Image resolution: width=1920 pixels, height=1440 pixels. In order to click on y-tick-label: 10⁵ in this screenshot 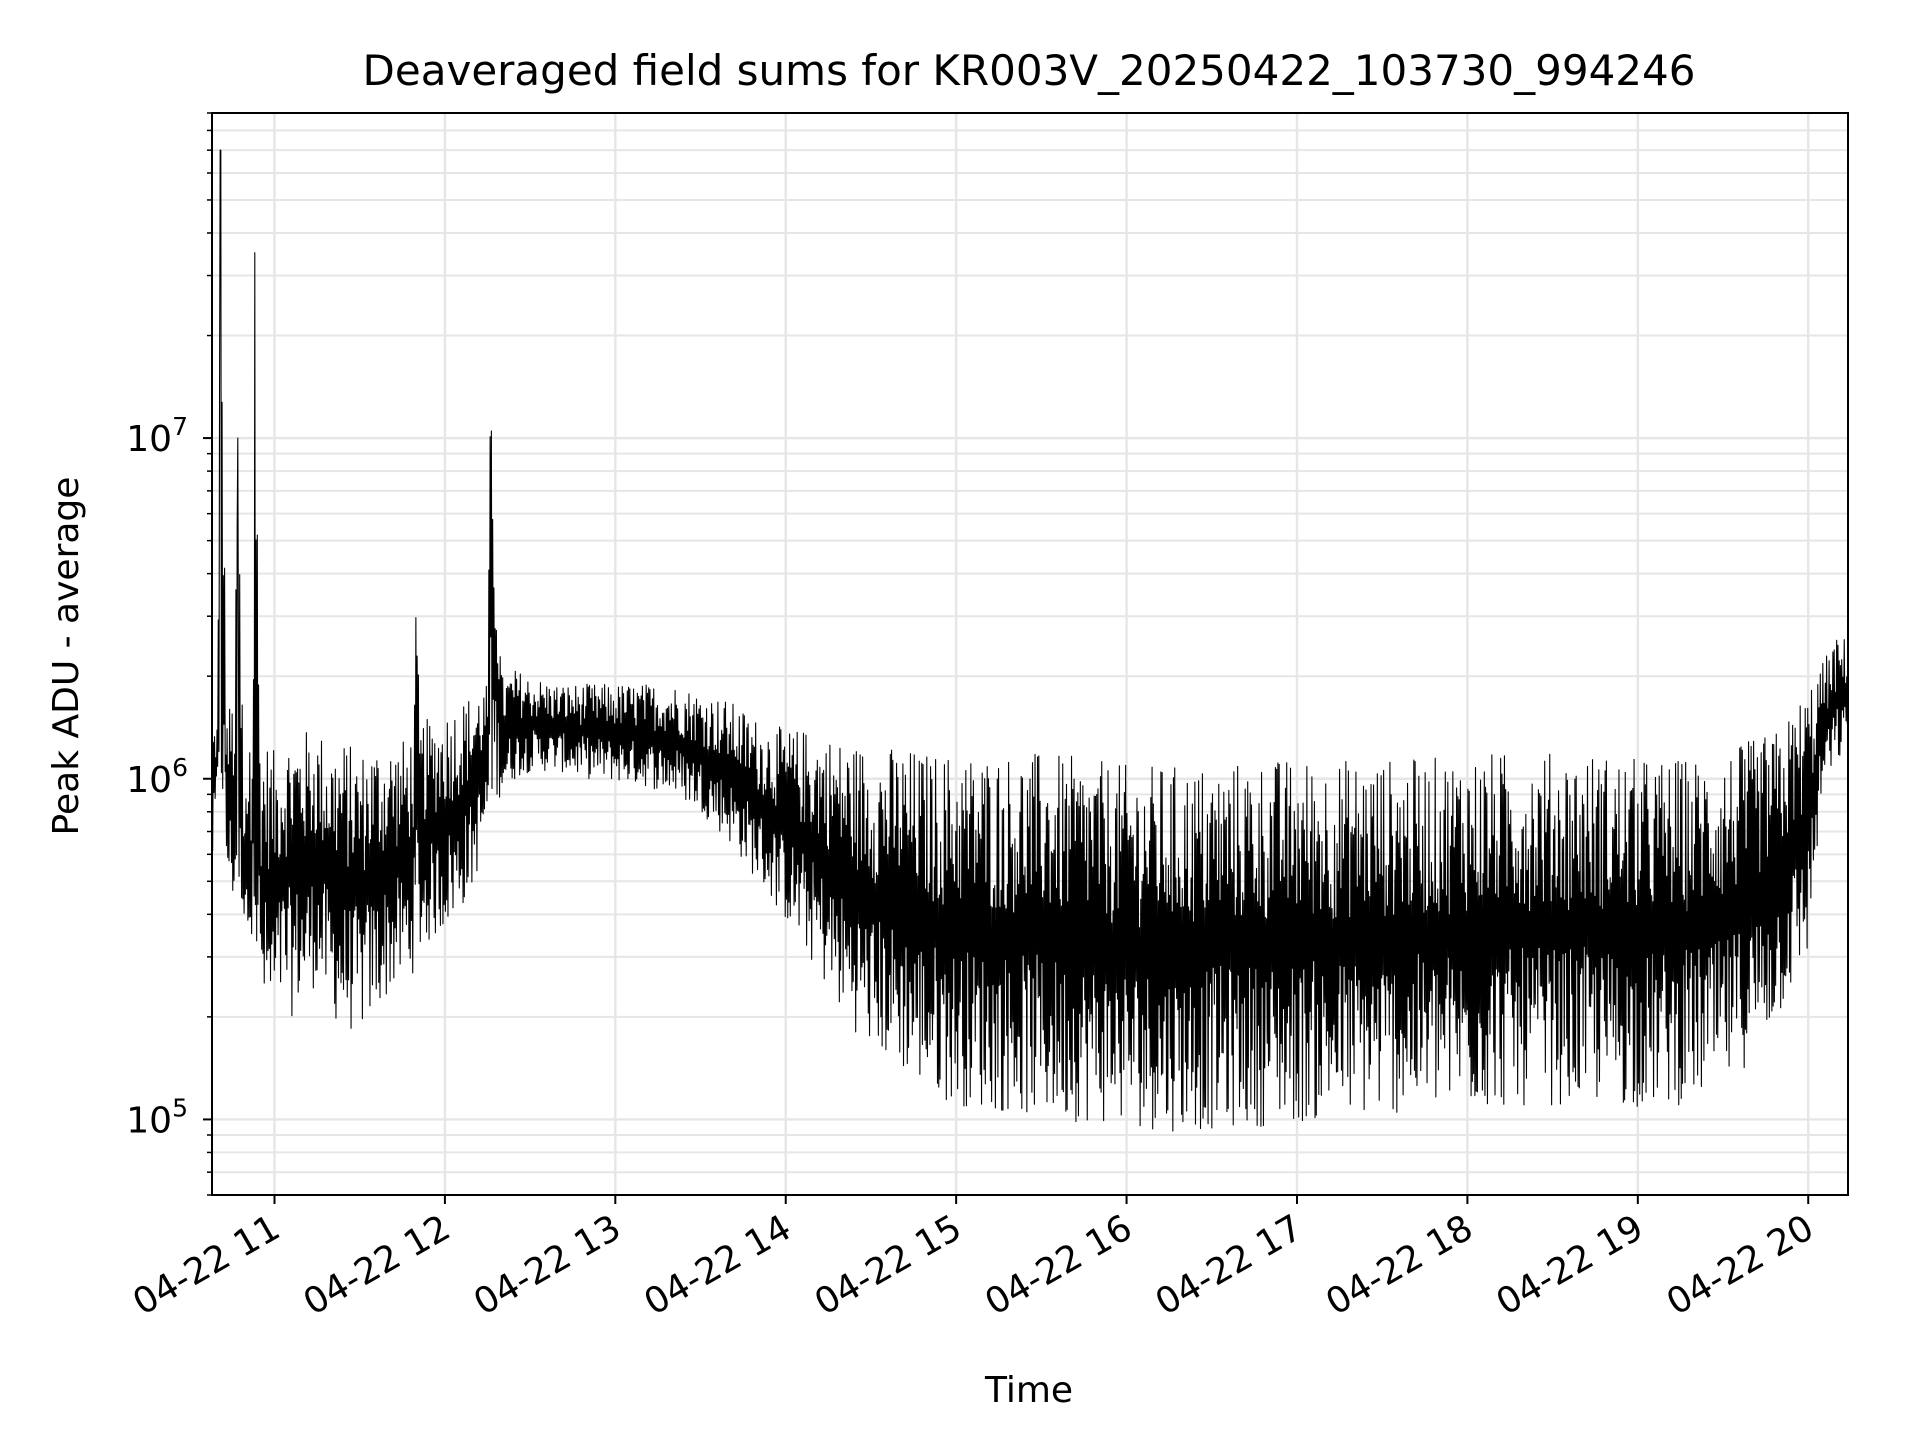, I will do `click(157, 1117)`.